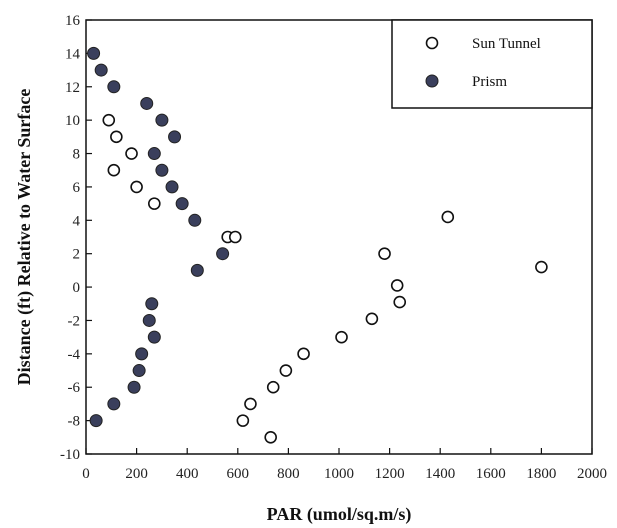  I want to click on legend-label-prism: Prism, so click(489, 82).